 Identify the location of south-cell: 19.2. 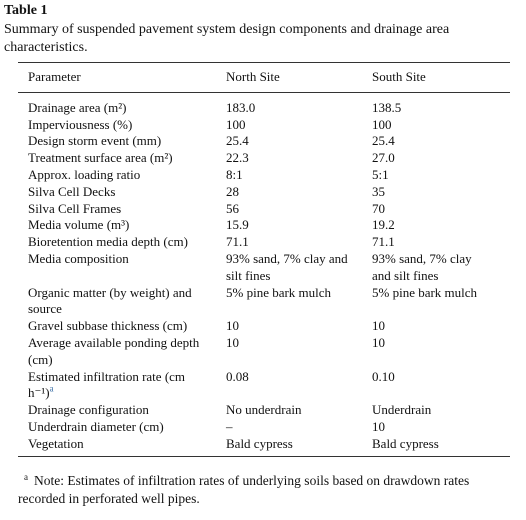
(383, 225).